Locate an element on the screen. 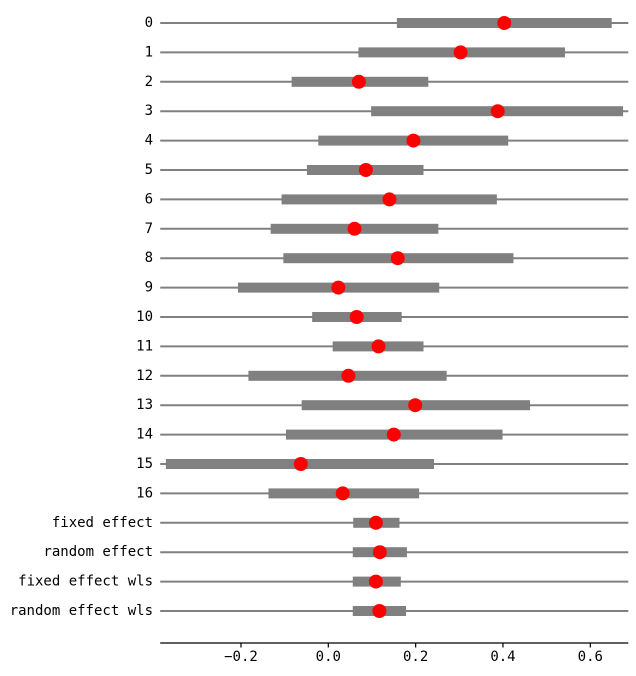 The width and height of the screenshot is (636, 676). row-label: 4 is located at coordinates (149, 141).